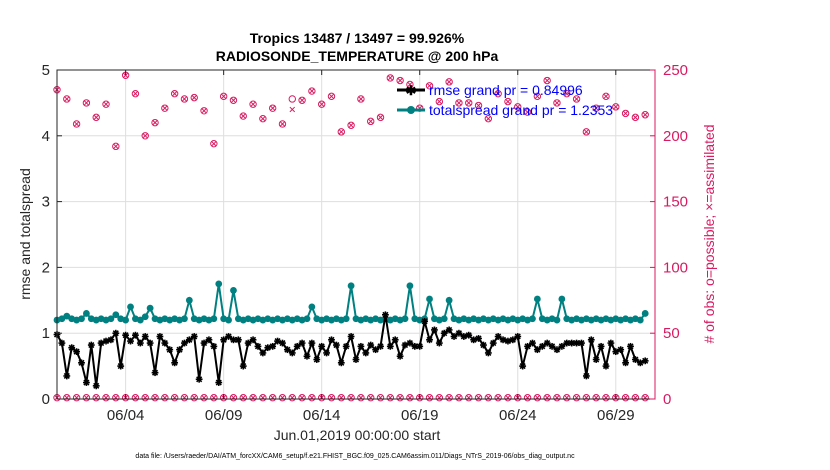  Describe the element at coordinates (25, 234) in the screenshot. I see `y-axis-left-label: rmse and totalspread` at that location.